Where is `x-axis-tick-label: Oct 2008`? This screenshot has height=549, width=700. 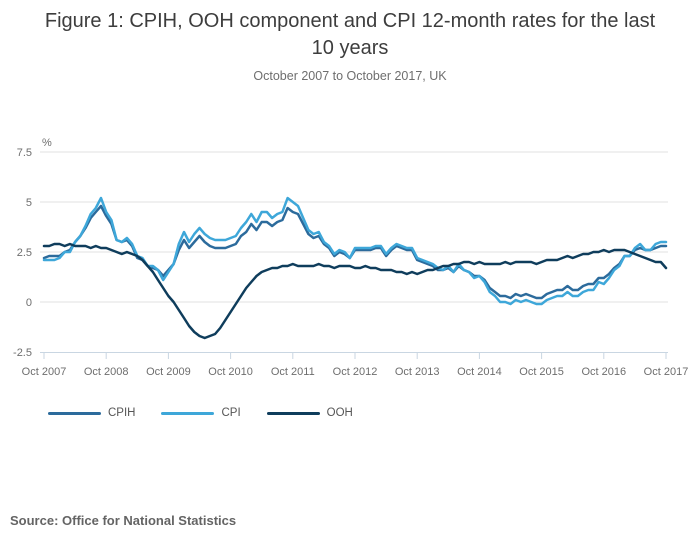 x-axis-tick-label: Oct 2008 is located at coordinates (106, 372).